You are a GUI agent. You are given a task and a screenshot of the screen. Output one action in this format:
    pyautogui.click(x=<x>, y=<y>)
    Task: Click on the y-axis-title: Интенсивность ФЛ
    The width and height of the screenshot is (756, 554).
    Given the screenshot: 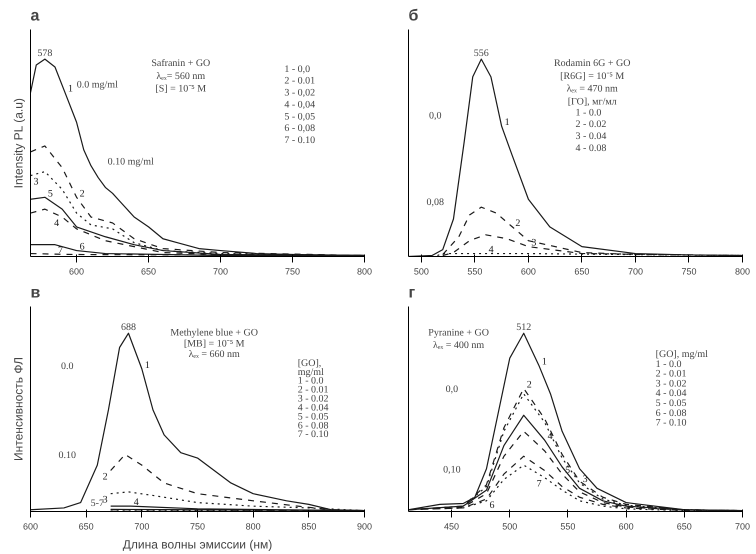 What is the action you would take?
    pyautogui.click(x=19, y=409)
    